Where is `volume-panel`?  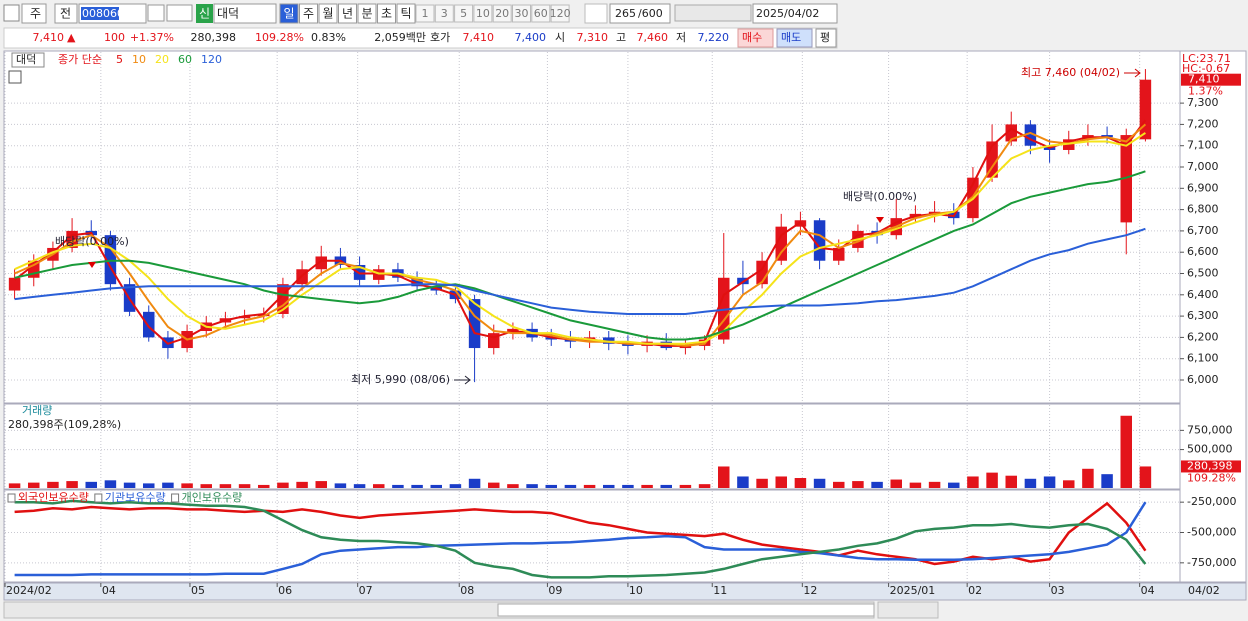
volume-panel is located at coordinates (592, 446).